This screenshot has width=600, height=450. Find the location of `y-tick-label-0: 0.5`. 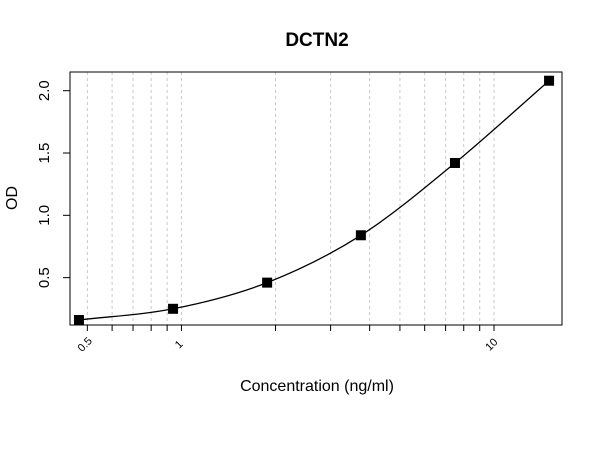

y-tick-label-0: 0.5 is located at coordinates (44, 277).